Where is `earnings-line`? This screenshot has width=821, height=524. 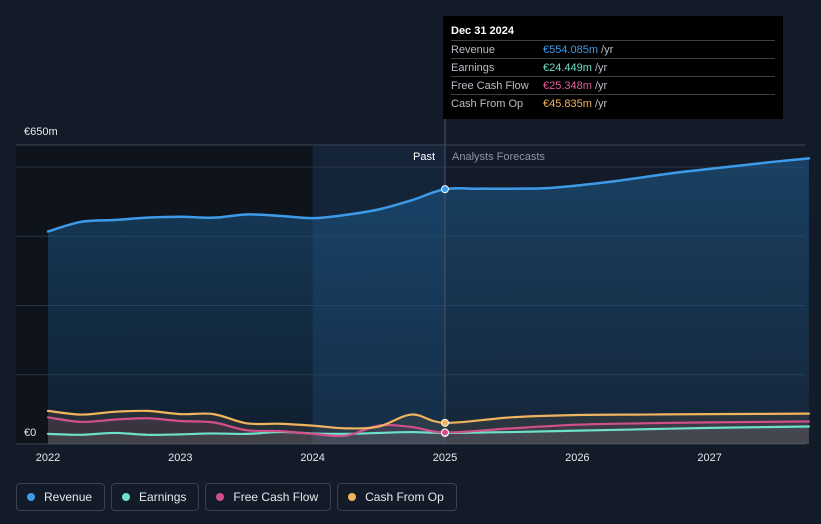
earnings-line is located at coordinates (428, 430).